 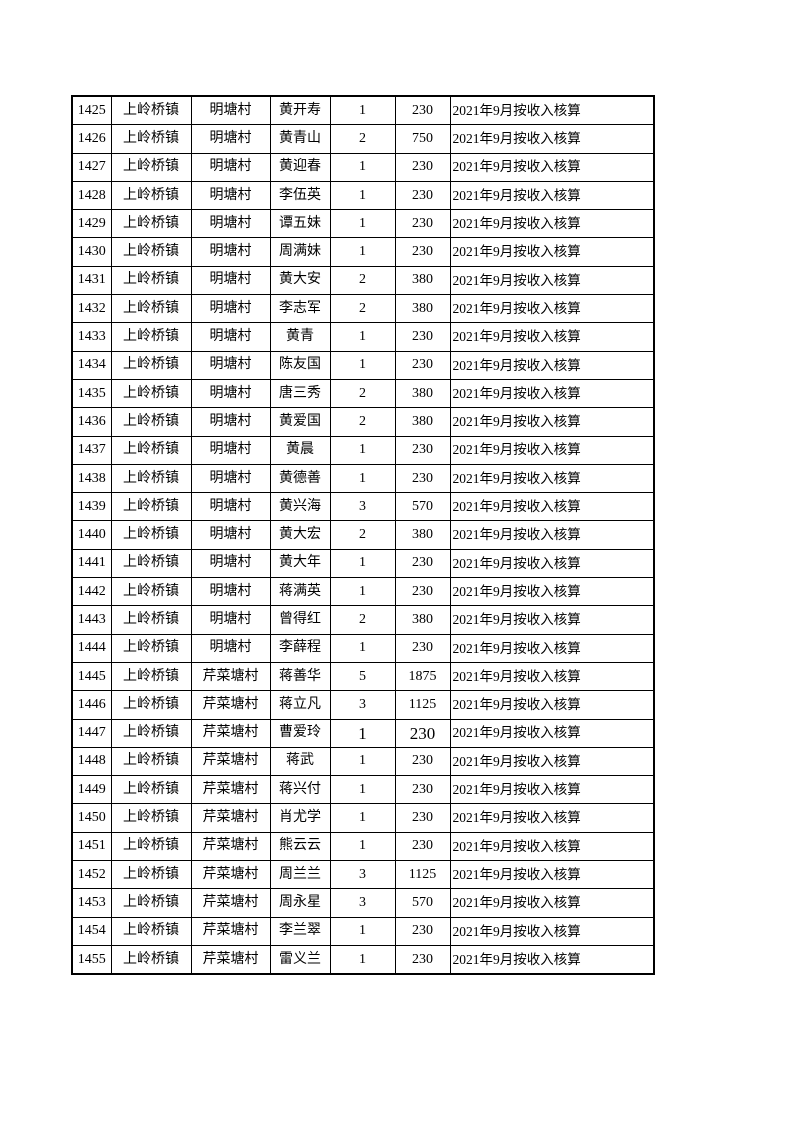 I want to click on cell-id: 1443, so click(x=91, y=620).